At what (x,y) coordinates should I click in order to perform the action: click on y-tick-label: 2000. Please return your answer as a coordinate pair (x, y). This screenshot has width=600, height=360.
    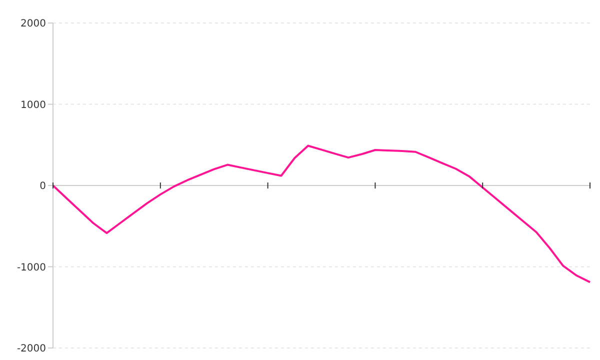
    Looking at the image, I should click on (33, 24).